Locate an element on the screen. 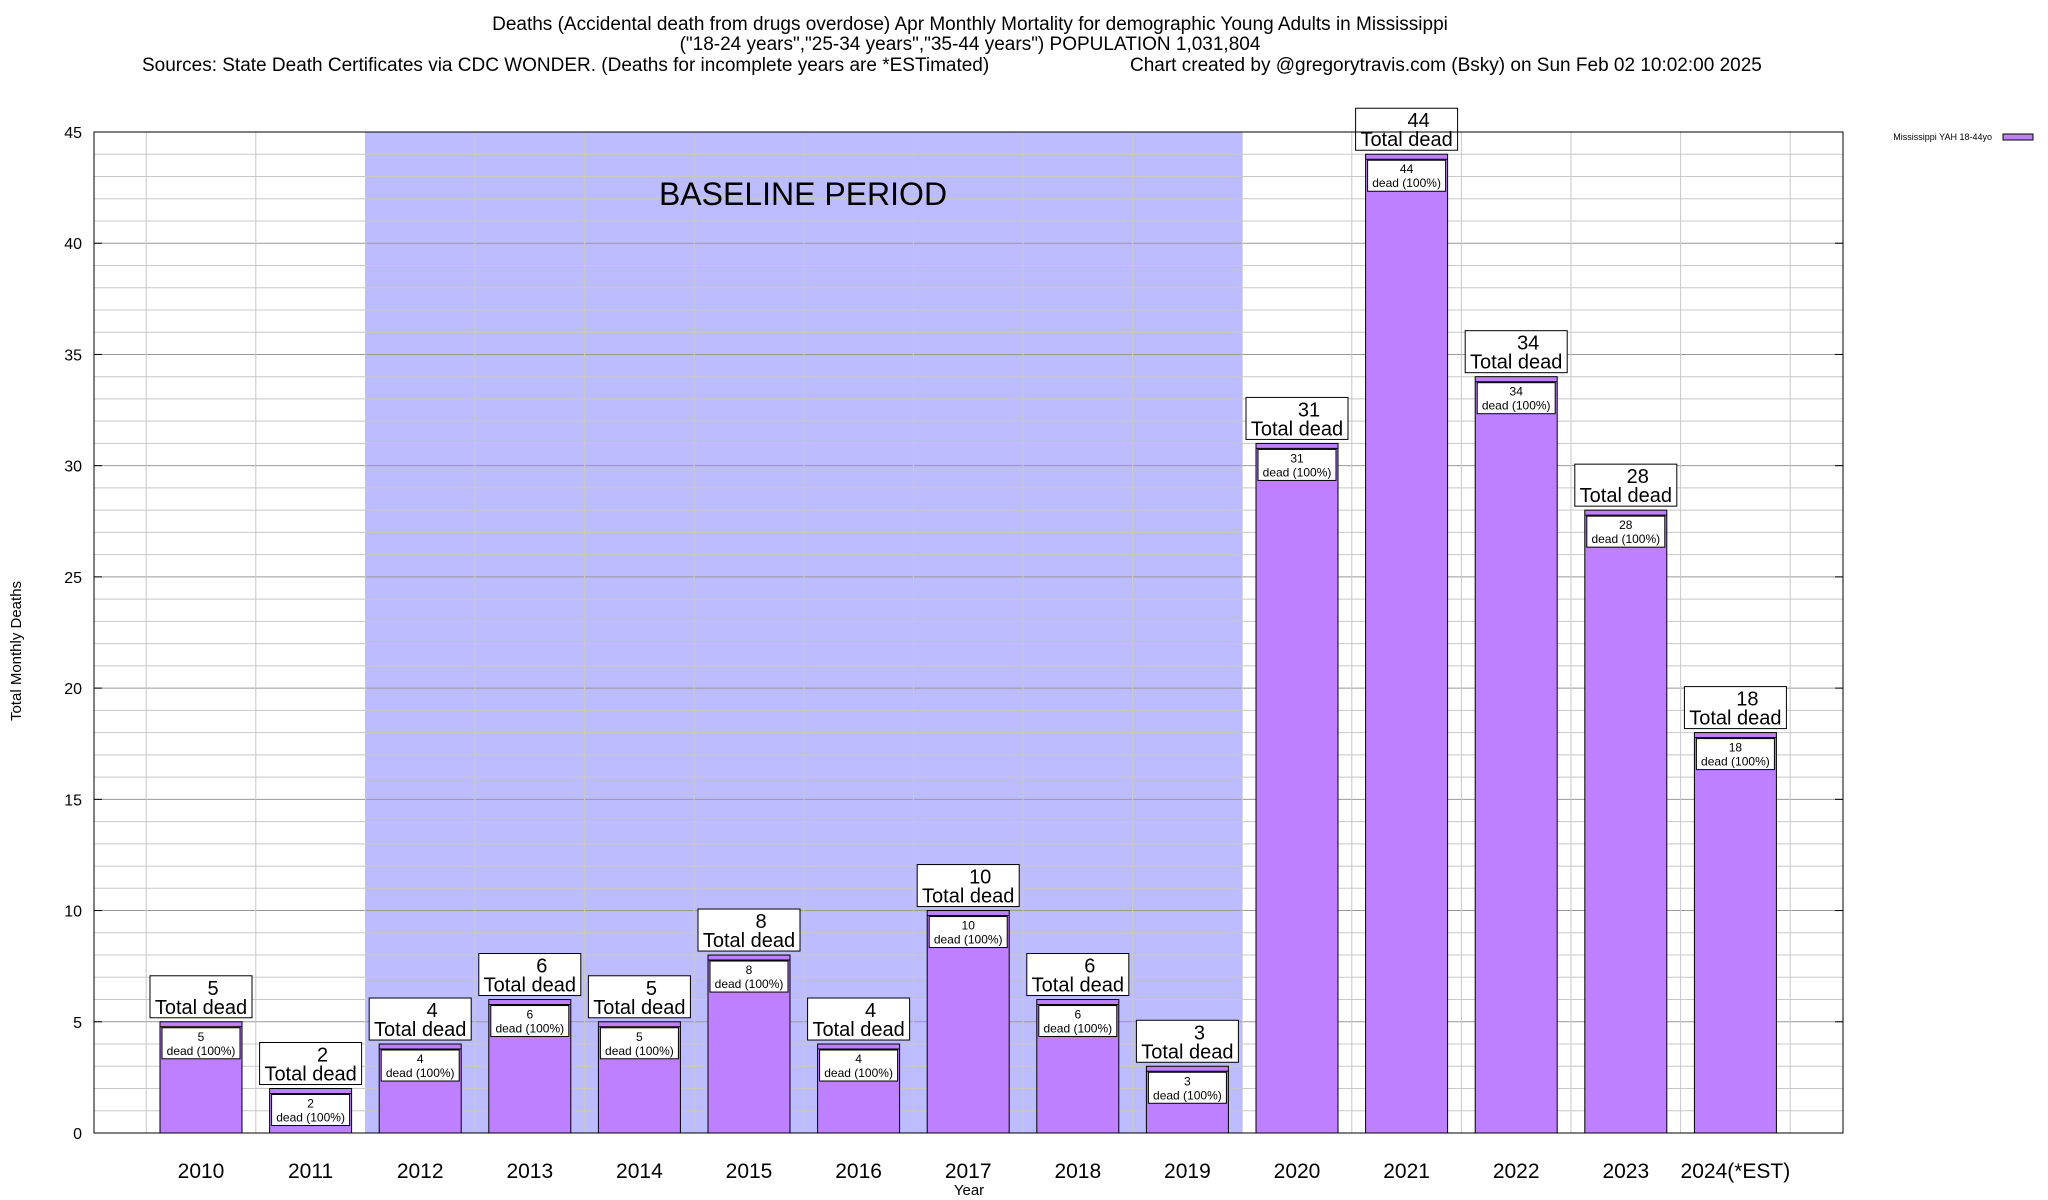 The height and width of the screenshot is (1200, 2048). inner-value-label: 3 is located at coordinates (1187, 1081).